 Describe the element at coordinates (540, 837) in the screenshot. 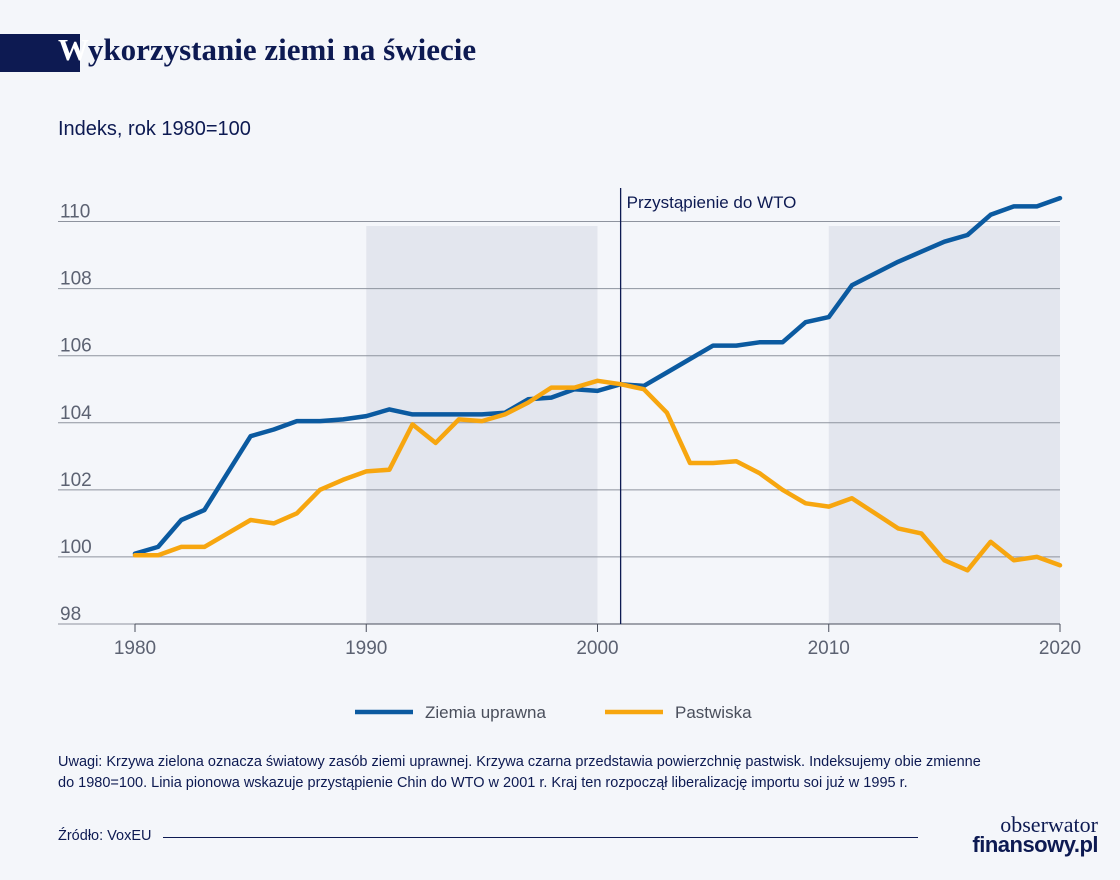

I see `source-divider` at that location.